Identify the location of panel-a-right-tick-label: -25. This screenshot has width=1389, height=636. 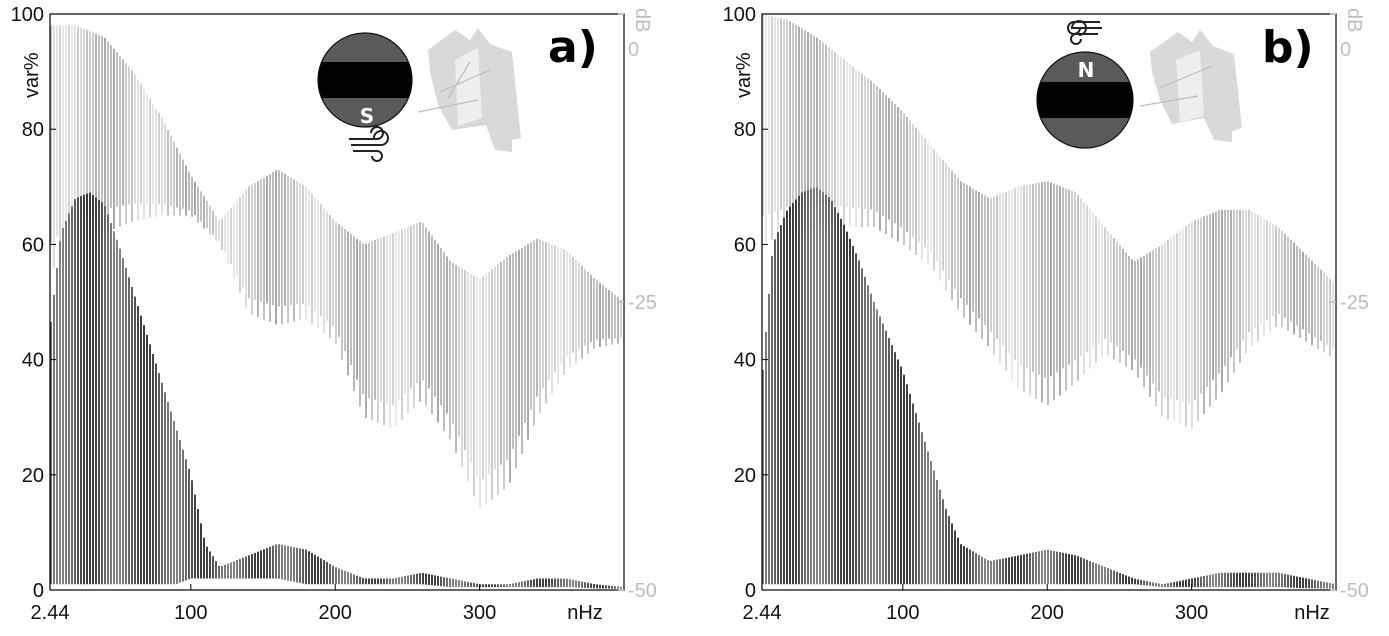
(642, 303).